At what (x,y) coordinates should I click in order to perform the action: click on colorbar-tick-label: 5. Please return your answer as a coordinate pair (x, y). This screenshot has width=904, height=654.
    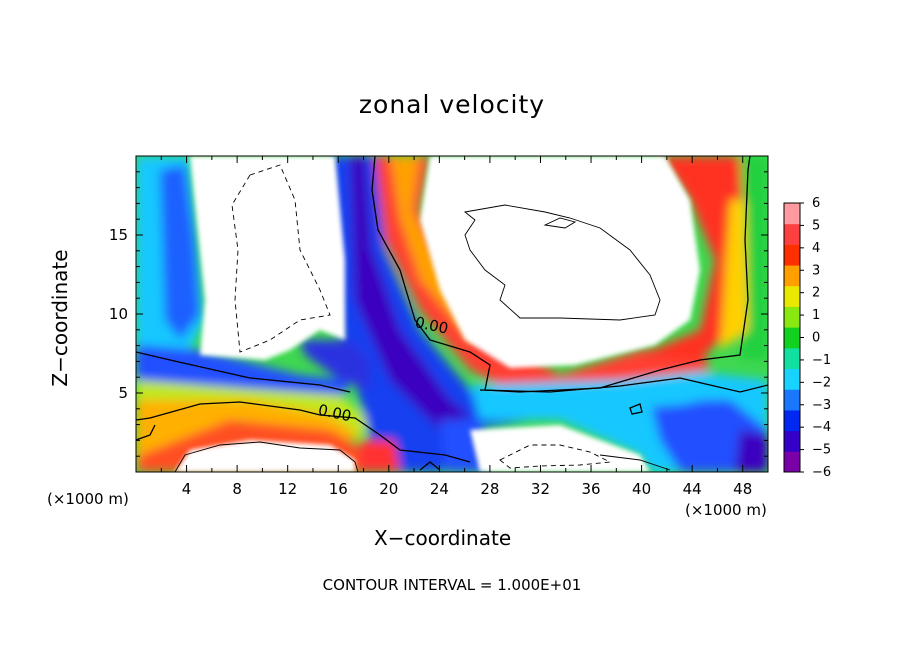
    Looking at the image, I should click on (816, 225).